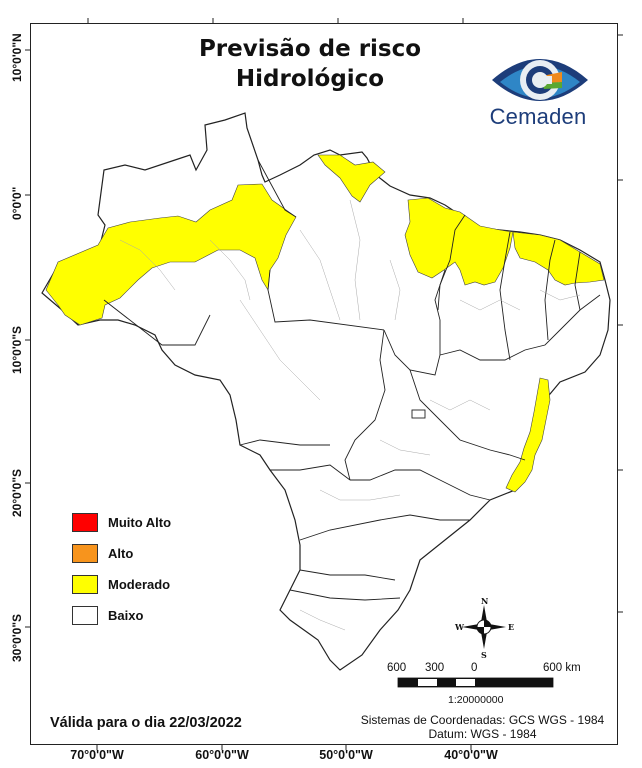 The height and width of the screenshot is (768, 642). Describe the element at coordinates (310, 49) in the screenshot. I see `title-line-1: Previsão de risco` at that location.